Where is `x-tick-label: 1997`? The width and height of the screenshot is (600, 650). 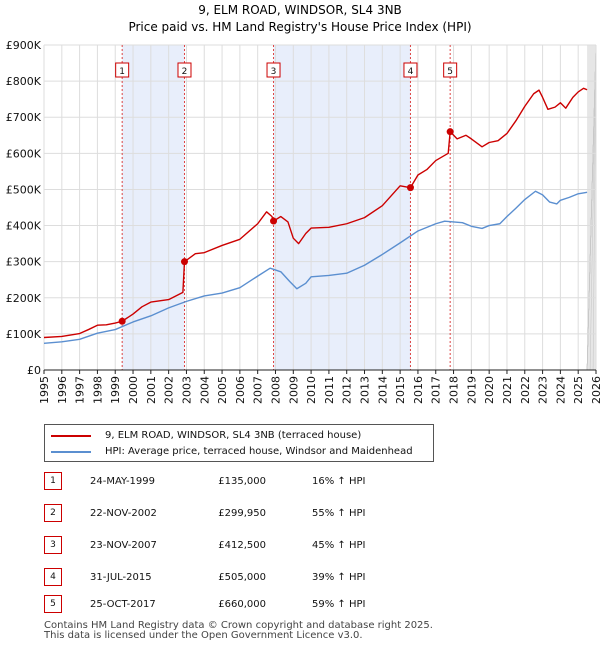
x-tick-label: 1997 is located at coordinates (80, 390).